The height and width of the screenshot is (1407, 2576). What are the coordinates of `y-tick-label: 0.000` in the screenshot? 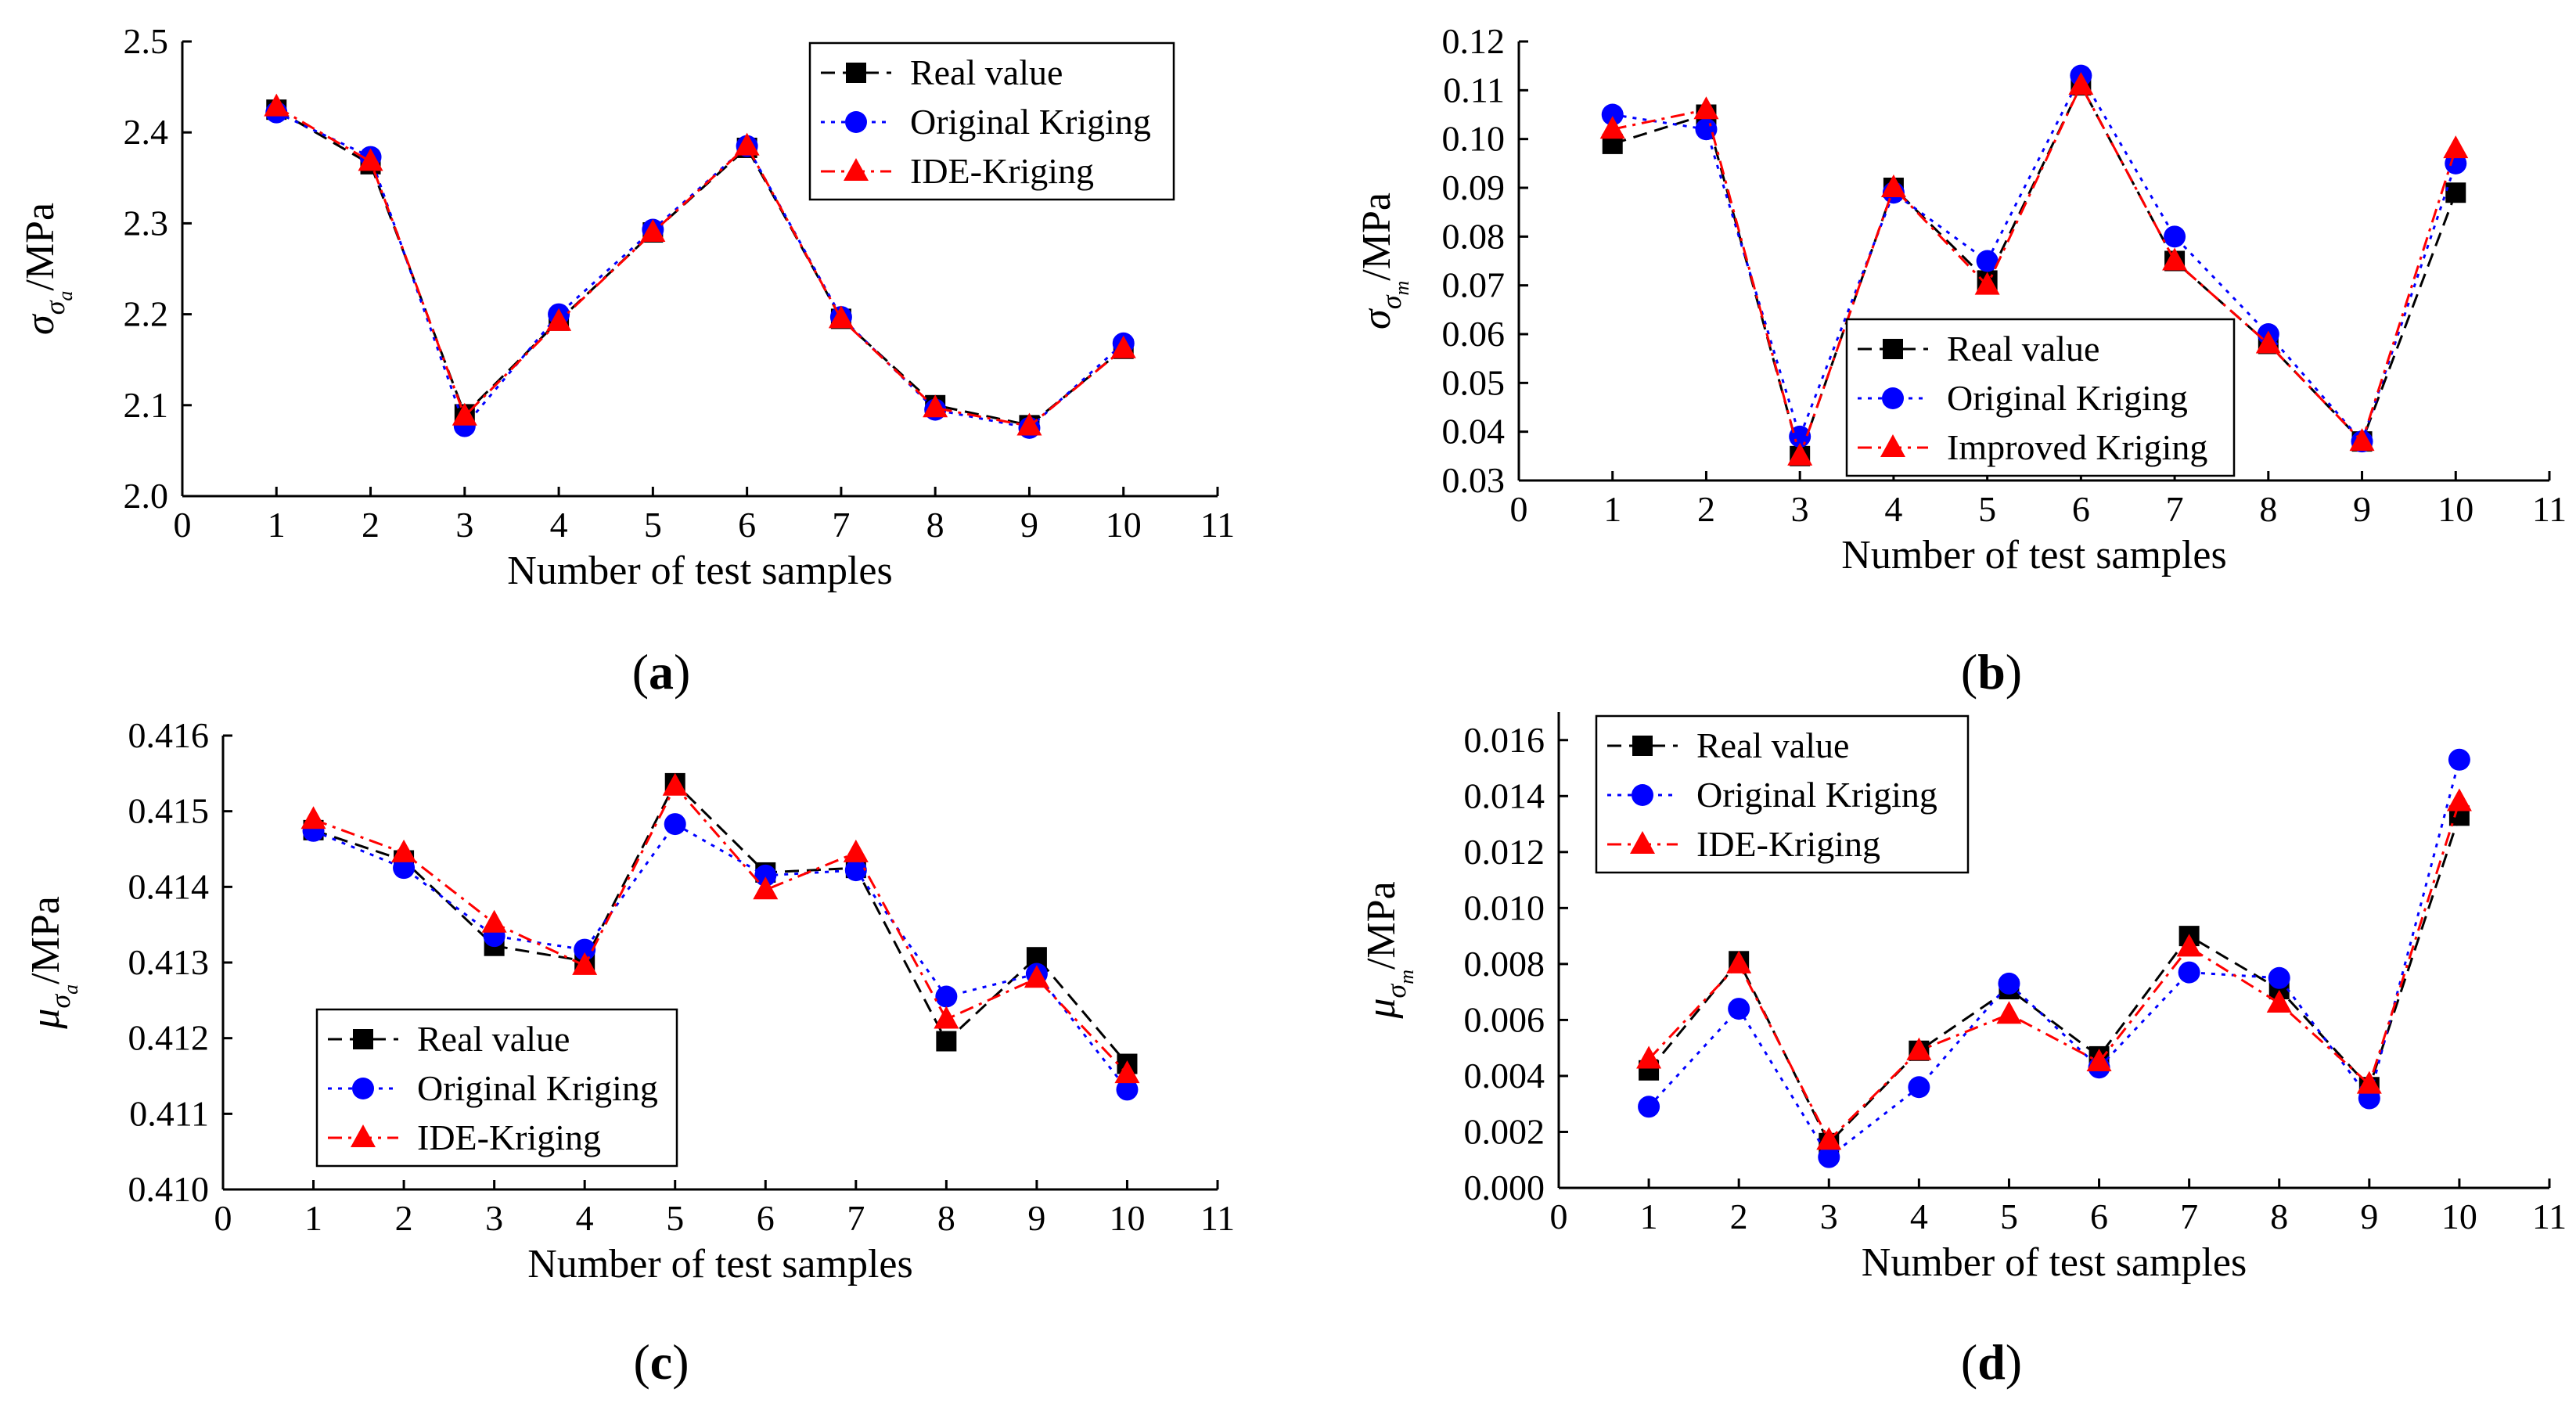 It's located at (1504, 1187).